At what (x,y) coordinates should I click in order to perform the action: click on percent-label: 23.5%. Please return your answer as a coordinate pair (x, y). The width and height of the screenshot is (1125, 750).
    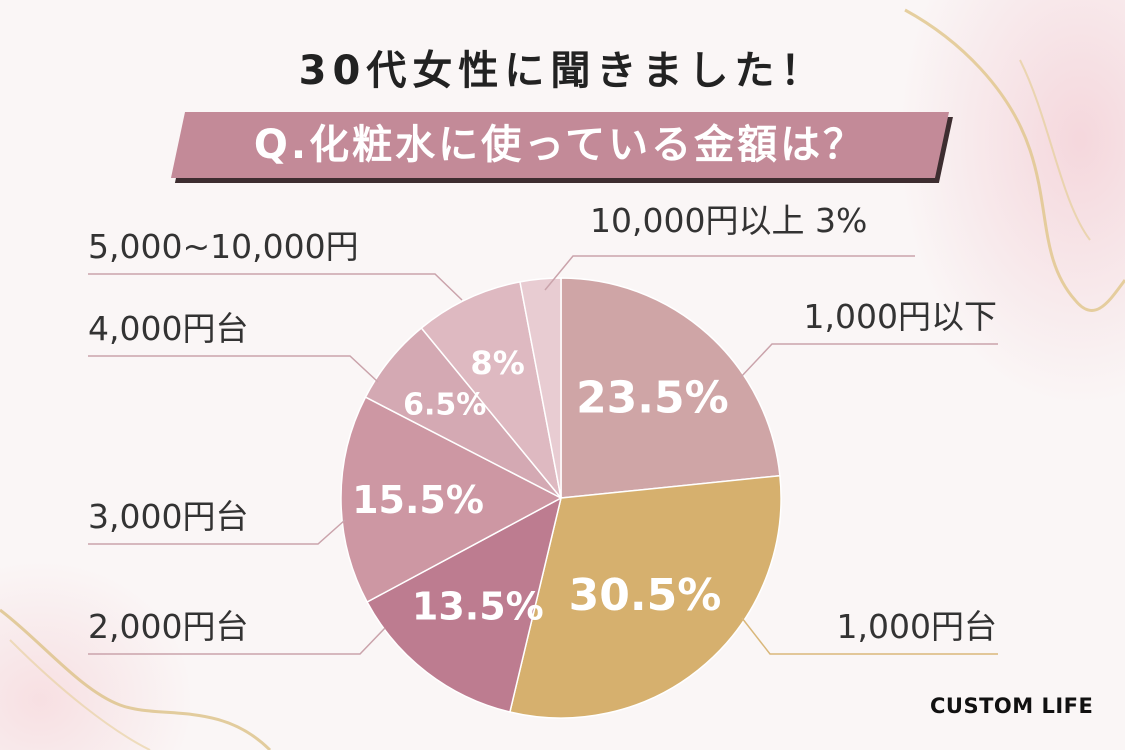
    Looking at the image, I should click on (652, 398).